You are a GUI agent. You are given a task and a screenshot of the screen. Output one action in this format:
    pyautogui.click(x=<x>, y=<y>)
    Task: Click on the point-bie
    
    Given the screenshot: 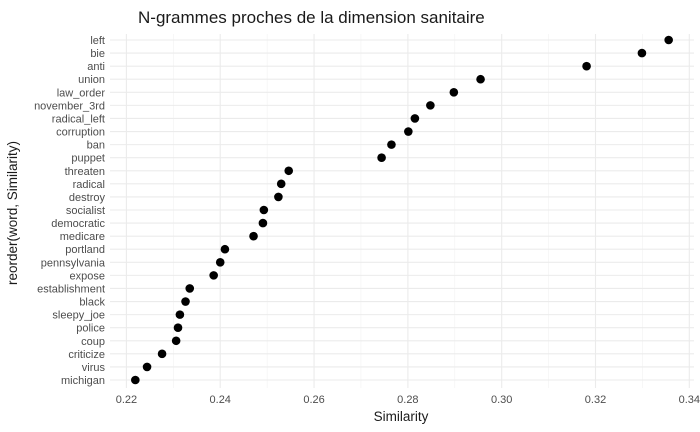 What is the action you would take?
    pyautogui.click(x=642, y=53)
    